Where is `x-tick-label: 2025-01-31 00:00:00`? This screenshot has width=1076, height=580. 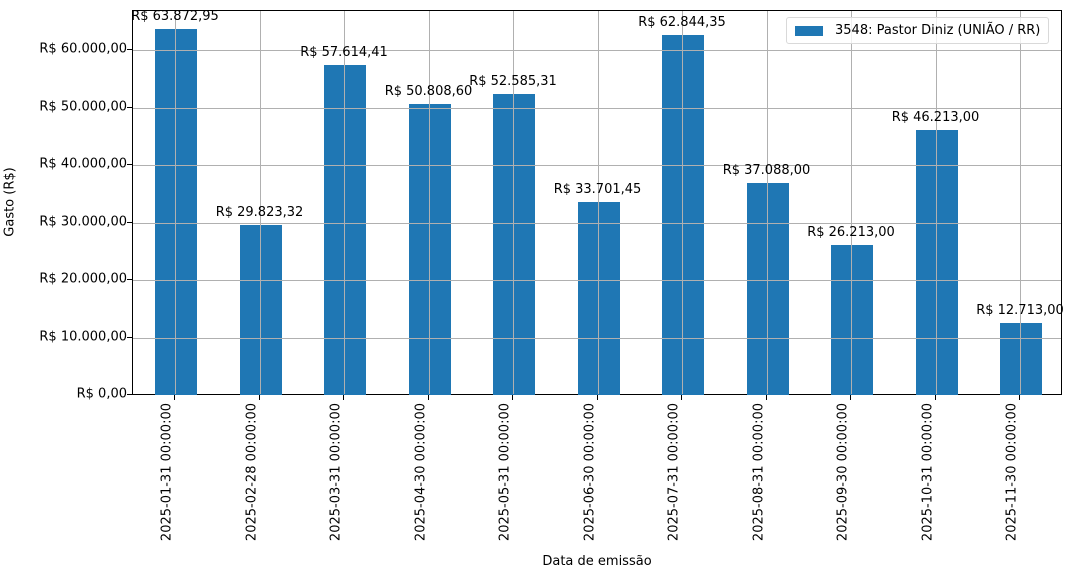 x-tick-label: 2025-01-31 00:00:00 is located at coordinates (167, 472).